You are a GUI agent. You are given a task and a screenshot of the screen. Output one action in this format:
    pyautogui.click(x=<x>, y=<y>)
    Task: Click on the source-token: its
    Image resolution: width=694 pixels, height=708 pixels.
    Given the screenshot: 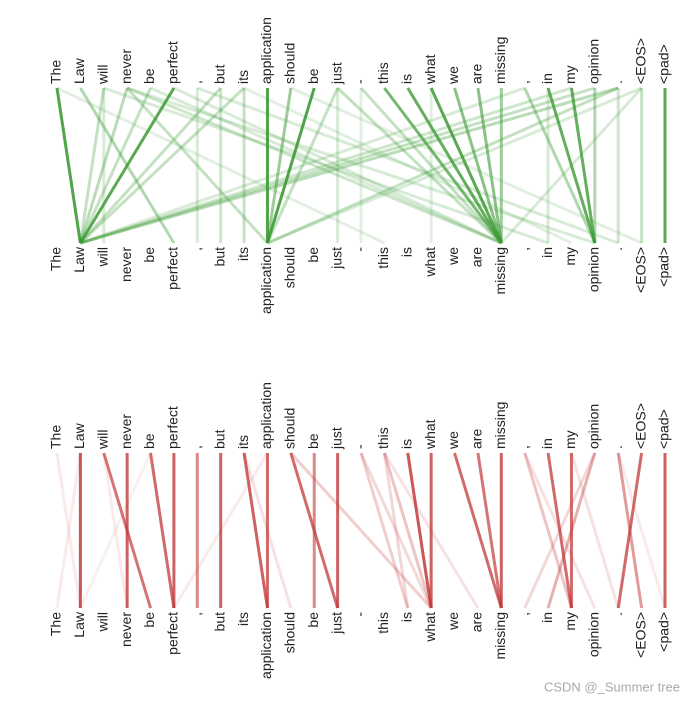 What is the action you would take?
    pyautogui.click(x=243, y=442)
    